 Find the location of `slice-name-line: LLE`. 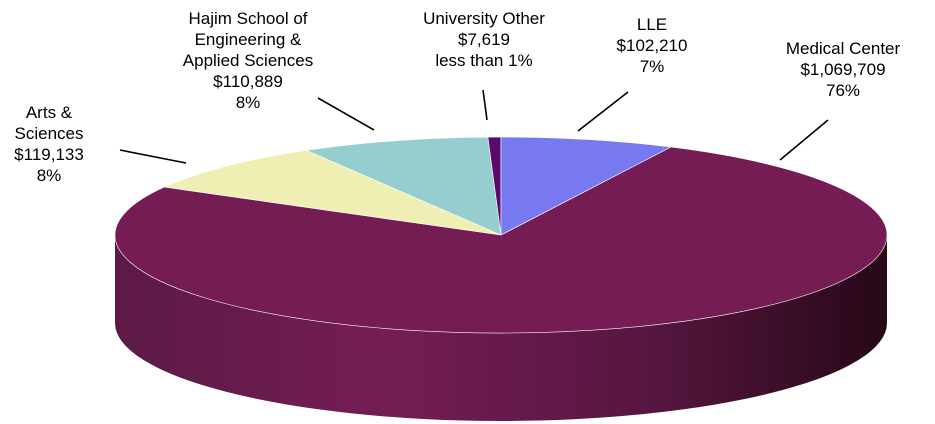

slice-name-line: LLE is located at coordinates (652, 24).